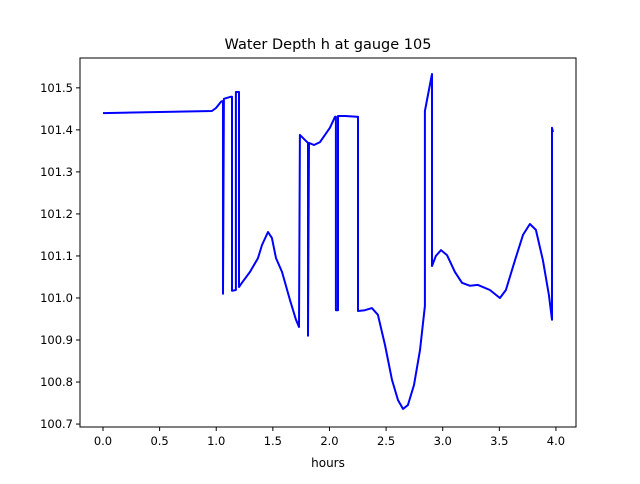  Describe the element at coordinates (329, 441) in the screenshot. I see `x-tick-label: 2.0` at that location.